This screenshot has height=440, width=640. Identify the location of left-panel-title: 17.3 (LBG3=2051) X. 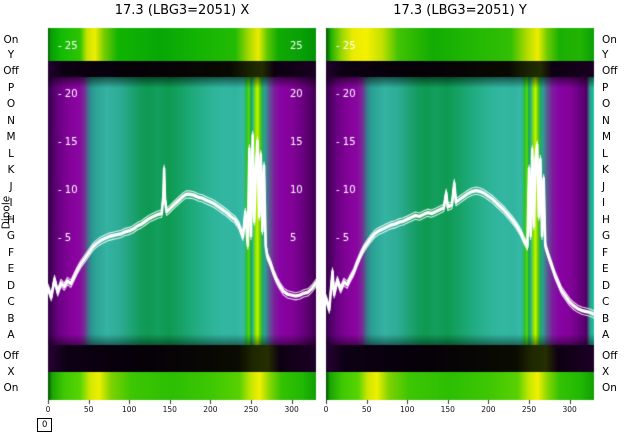
(182, 10).